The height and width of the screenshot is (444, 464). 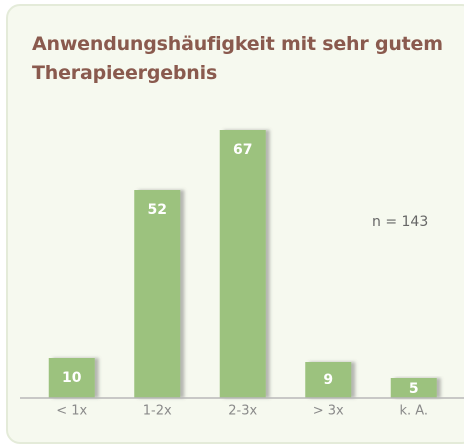 I want to click on value-label: 67, so click(x=242, y=150).